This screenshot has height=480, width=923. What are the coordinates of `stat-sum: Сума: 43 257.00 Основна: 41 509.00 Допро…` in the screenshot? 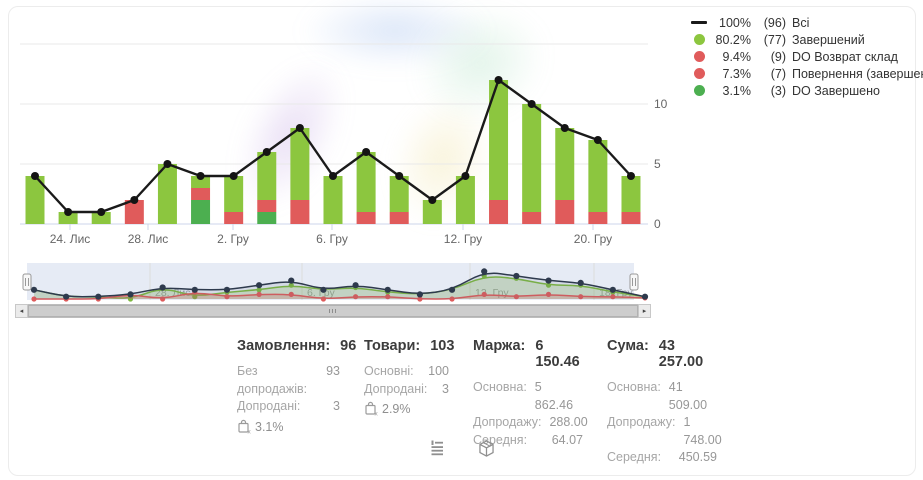 It's located at (664, 402).